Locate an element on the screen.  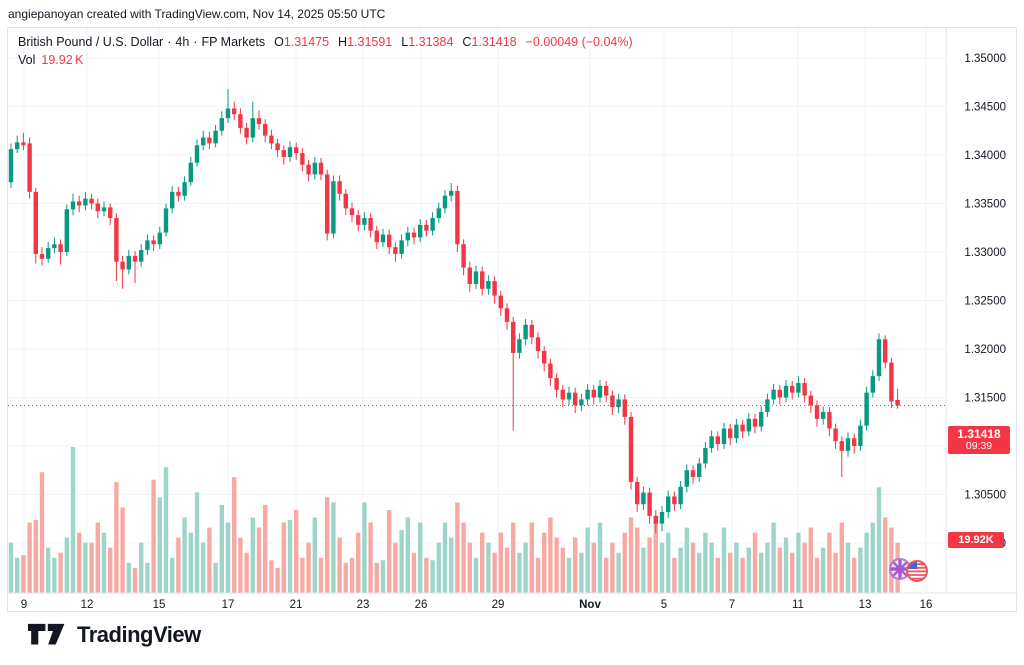
time-axis-label: 17 is located at coordinates (228, 605).